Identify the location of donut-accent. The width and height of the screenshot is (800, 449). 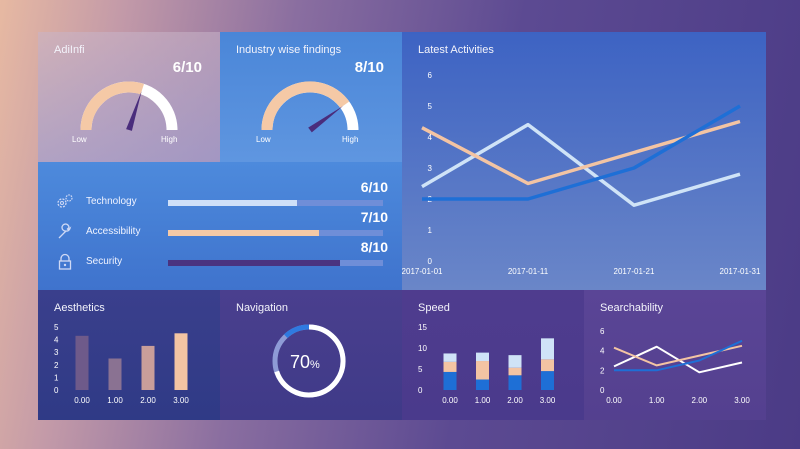
(296, 331).